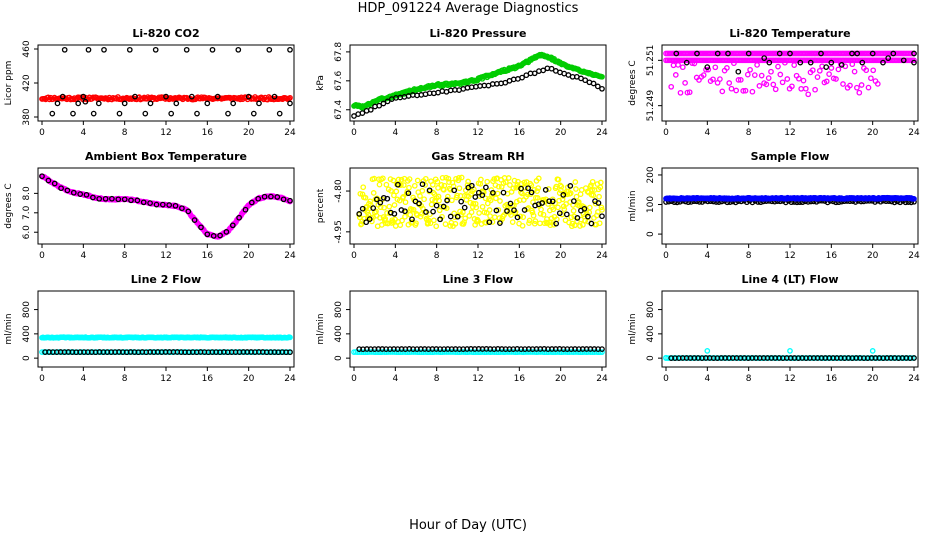 The width and height of the screenshot is (936, 540). Describe the element at coordinates (651, 60) in the screenshot. I see `y-tick-label: 51.251` at that location.